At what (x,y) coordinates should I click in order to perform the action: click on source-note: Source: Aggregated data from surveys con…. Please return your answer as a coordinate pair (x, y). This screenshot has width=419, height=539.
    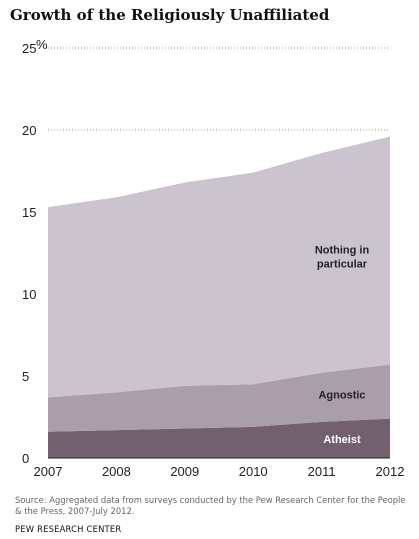
    Looking at the image, I should click on (210, 505).